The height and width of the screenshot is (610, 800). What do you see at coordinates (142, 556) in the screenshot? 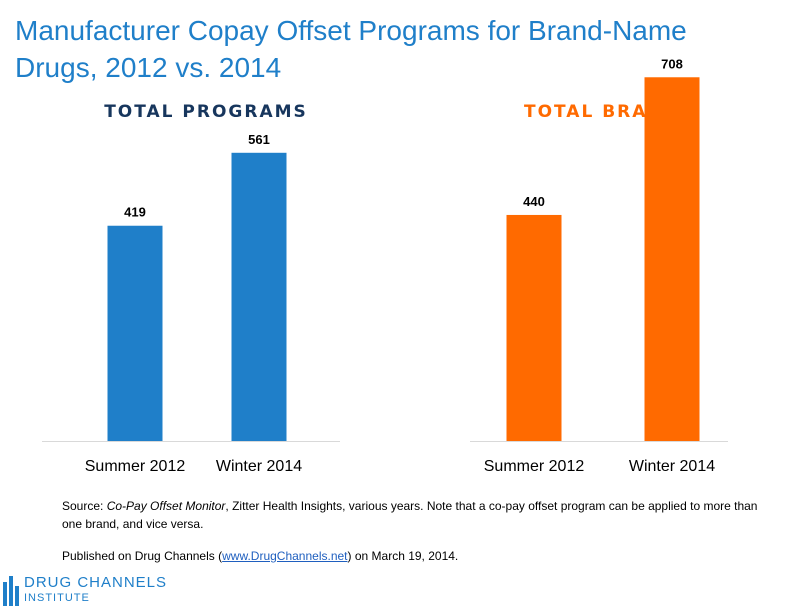
I see `published-prefix: Published on Drug Channels (` at bounding box center [142, 556].